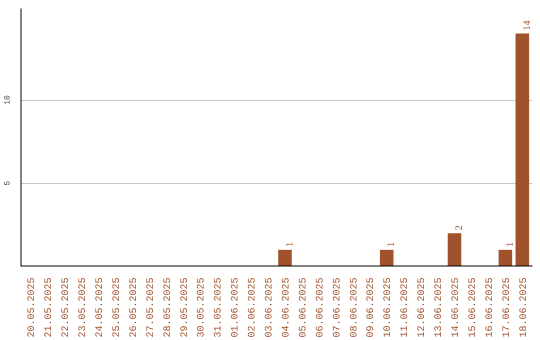 The width and height of the screenshot is (540, 340). What do you see at coordinates (456, 307) in the screenshot?
I see `x-tick-label: 14.06.2025` at bounding box center [456, 307].